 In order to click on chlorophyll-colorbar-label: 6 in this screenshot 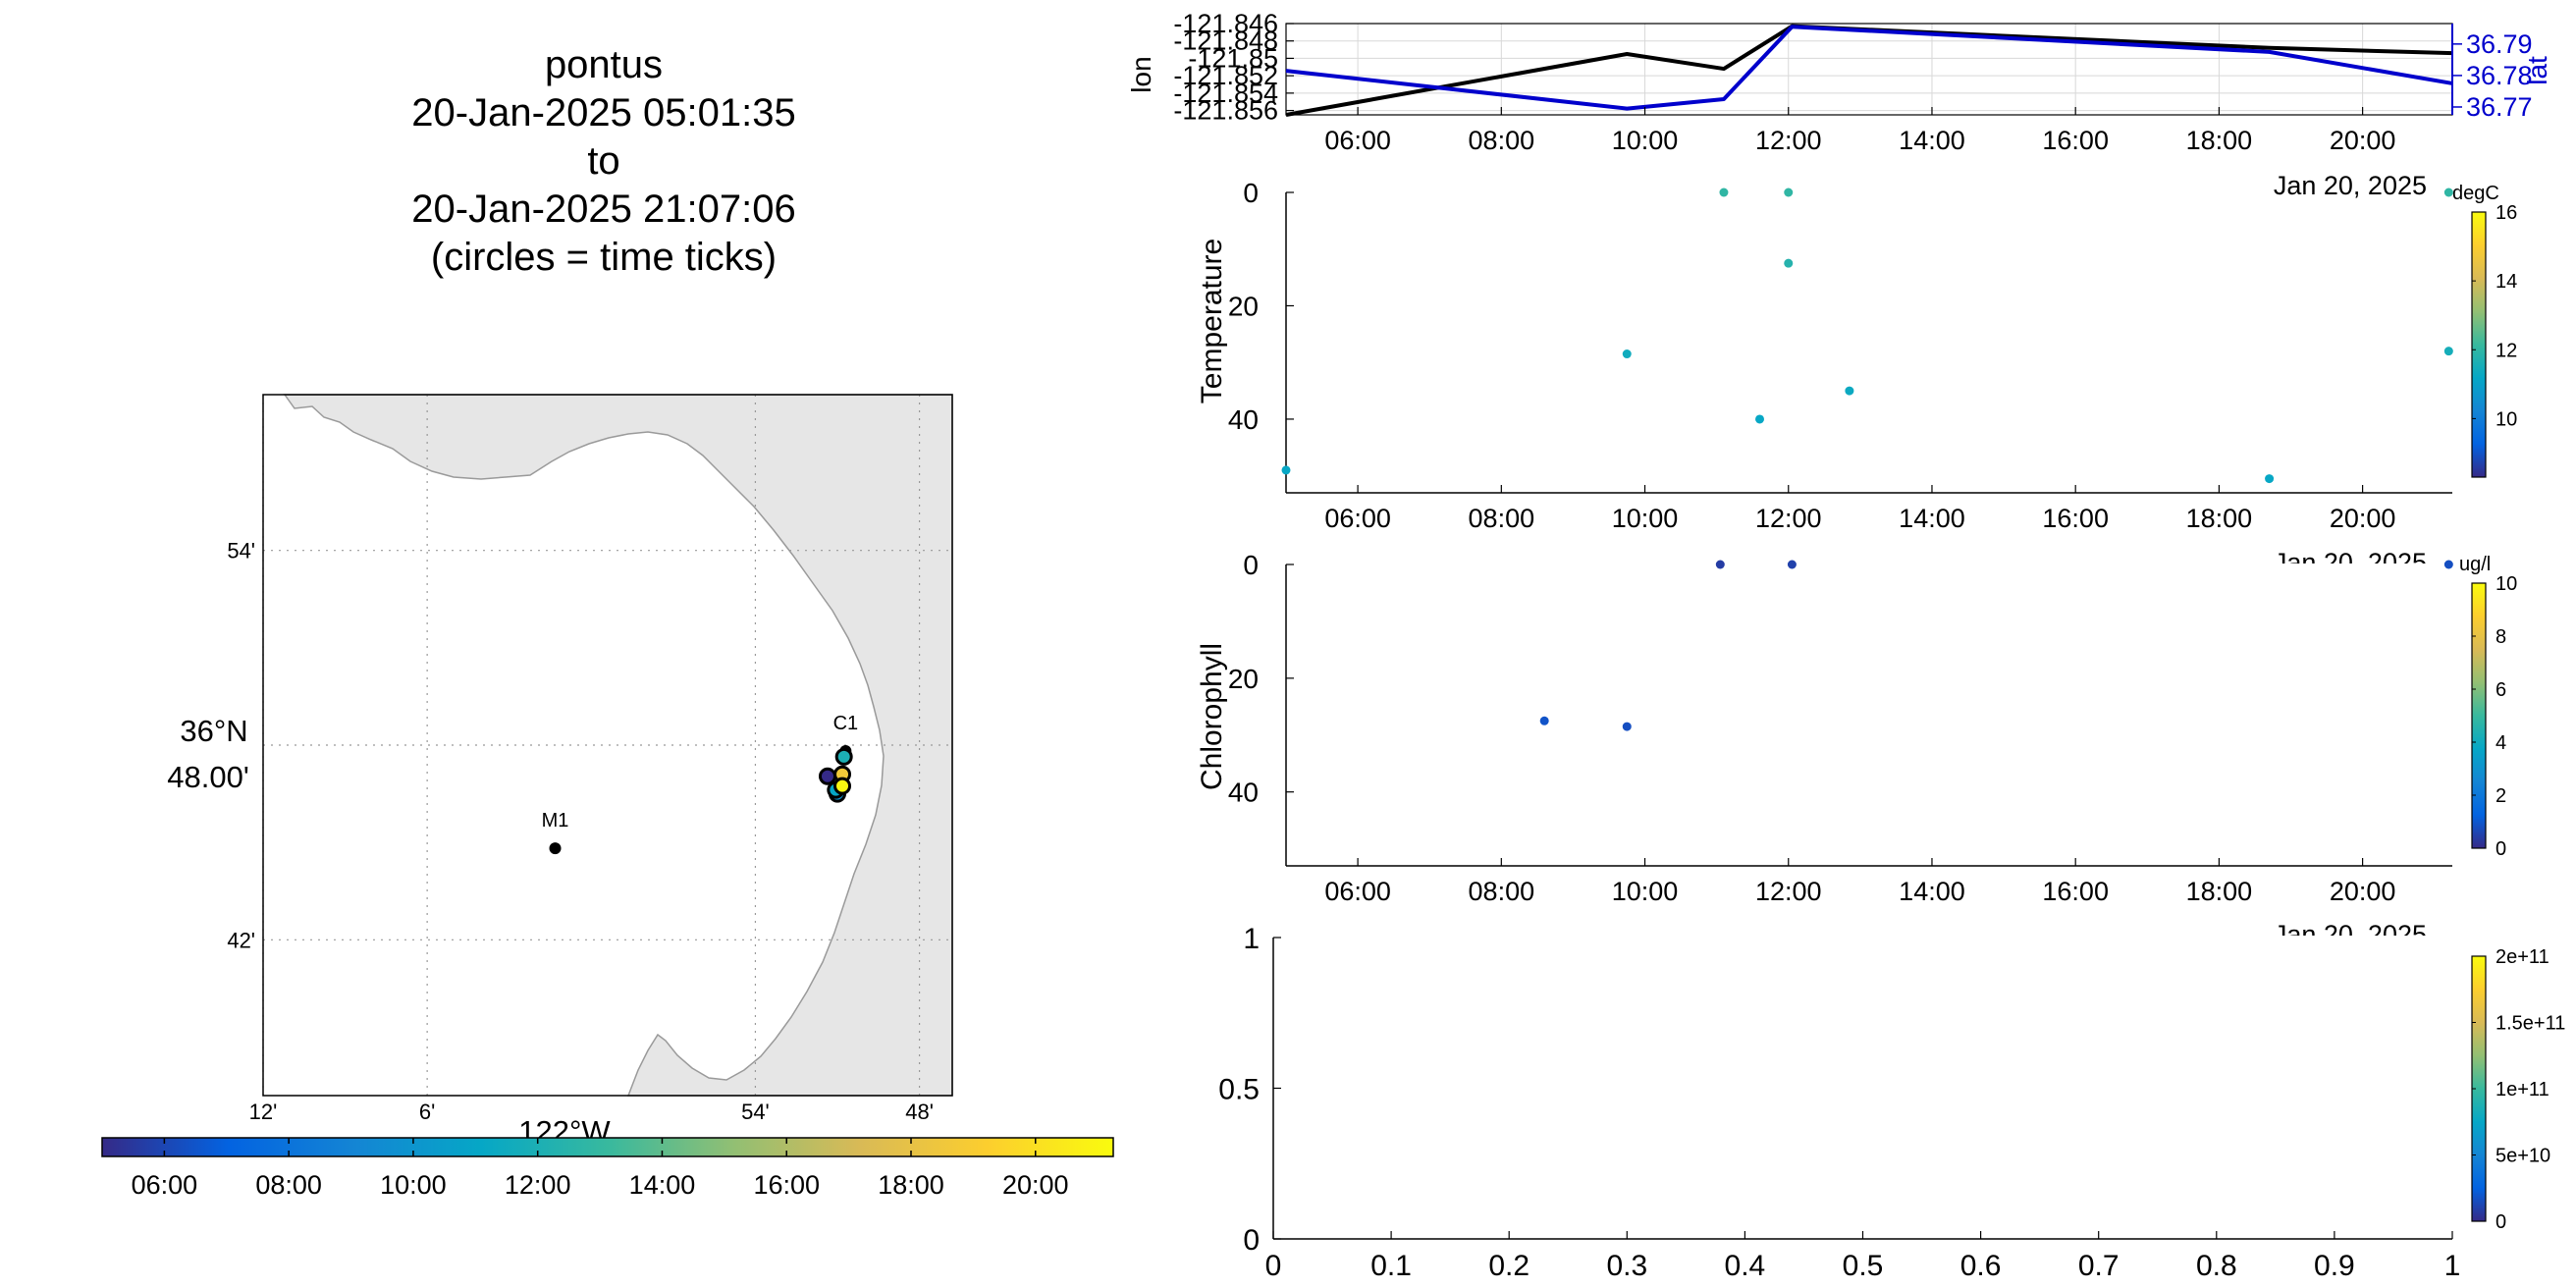, I will do `click(2501, 690)`.